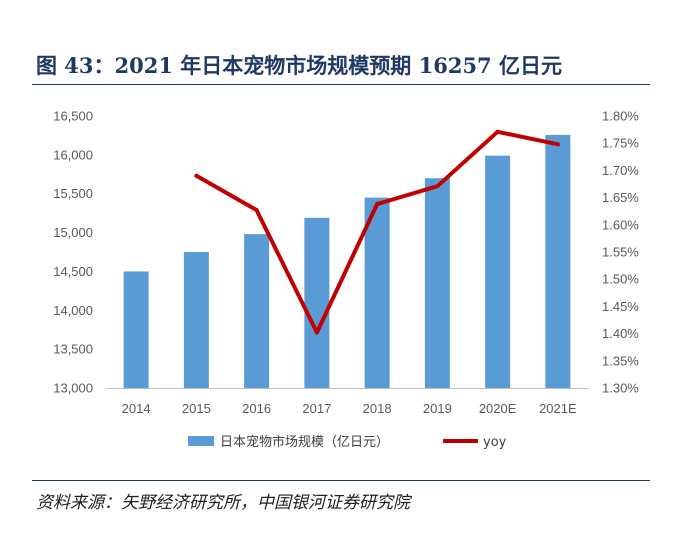 The image size is (695, 553). What do you see at coordinates (299, 65) in the screenshot?
I see `figure-title: 图 43：2021 年日本宠物市场规模预期 16257 亿日元` at bounding box center [299, 65].